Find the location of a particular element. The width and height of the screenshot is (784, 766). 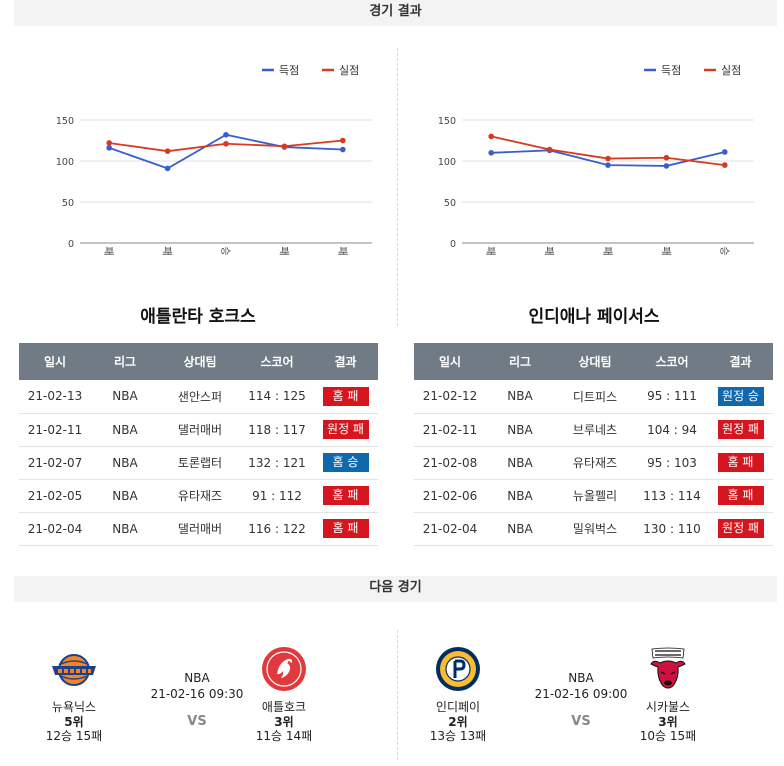

cell-result: 홈 승 is located at coordinates (345, 463).